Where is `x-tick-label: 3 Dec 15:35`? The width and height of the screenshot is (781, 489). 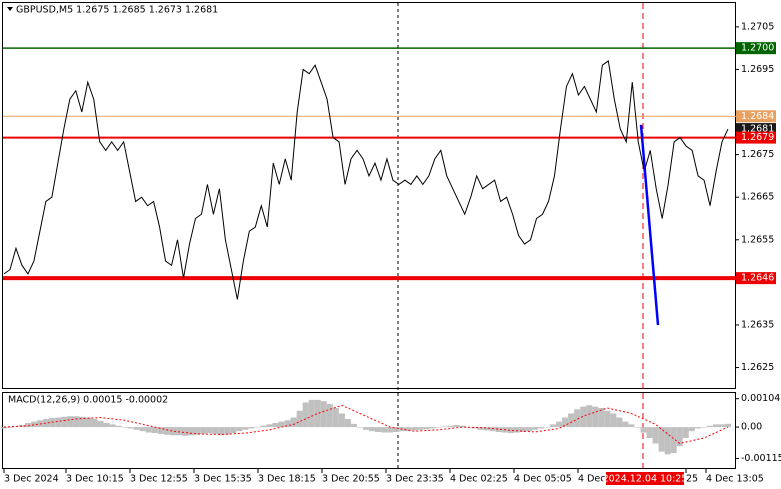
x-tick-label: 3 Dec 15:35 is located at coordinates (223, 479).